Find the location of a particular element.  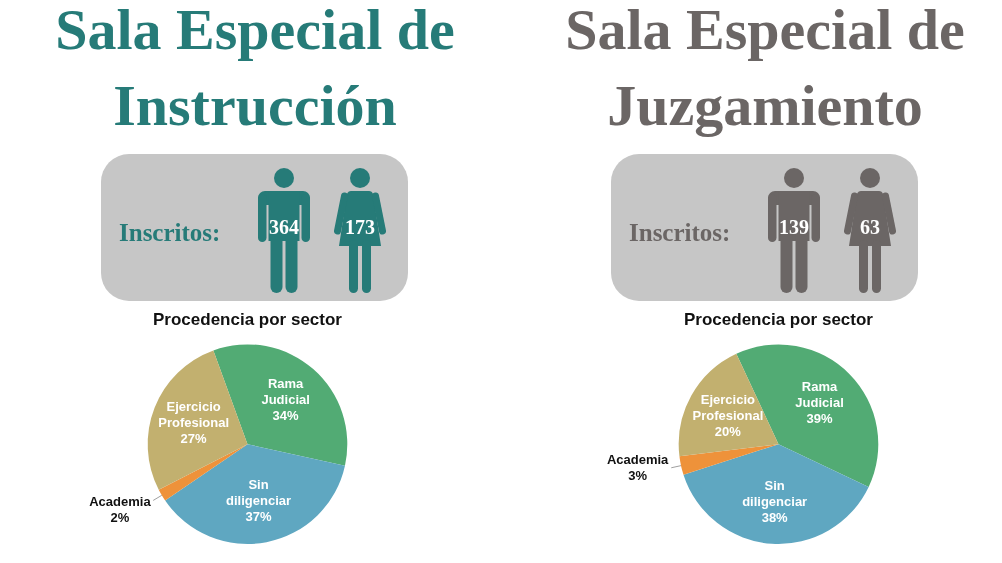

data-label: 2% is located at coordinates (120, 517).